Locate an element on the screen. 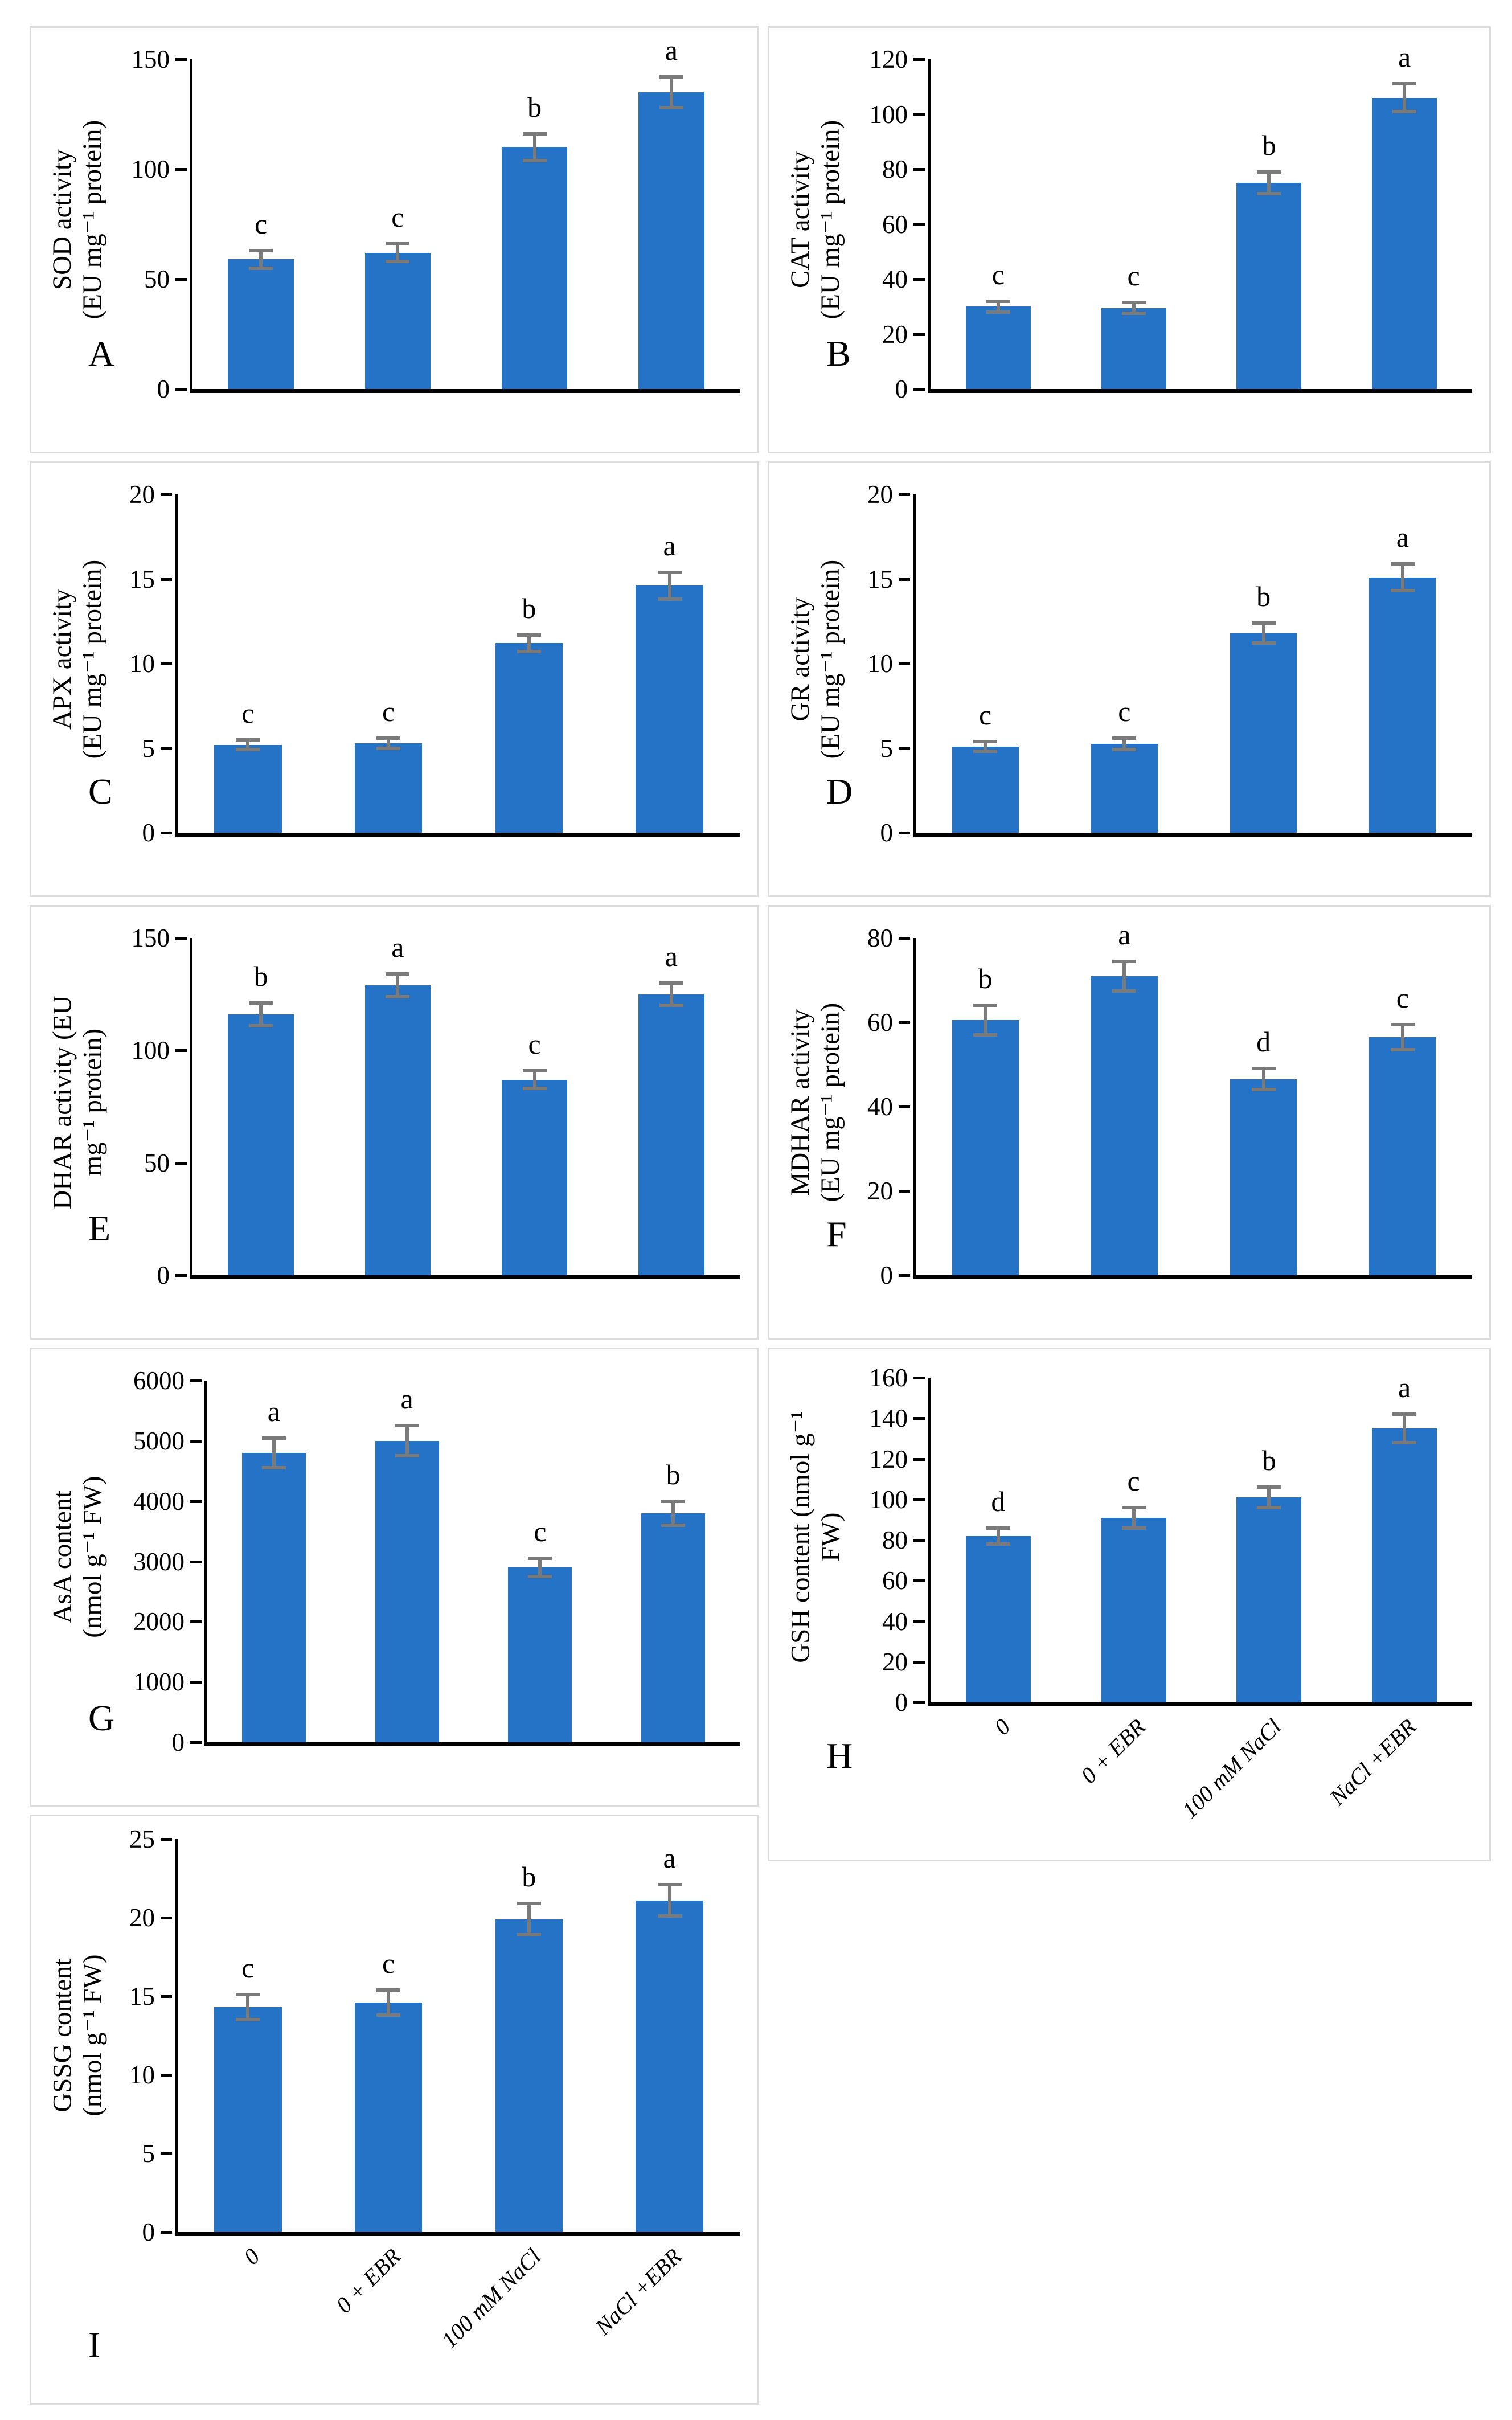 This screenshot has height=2420, width=1512. y-tick-label: 15 is located at coordinates (880, 578).